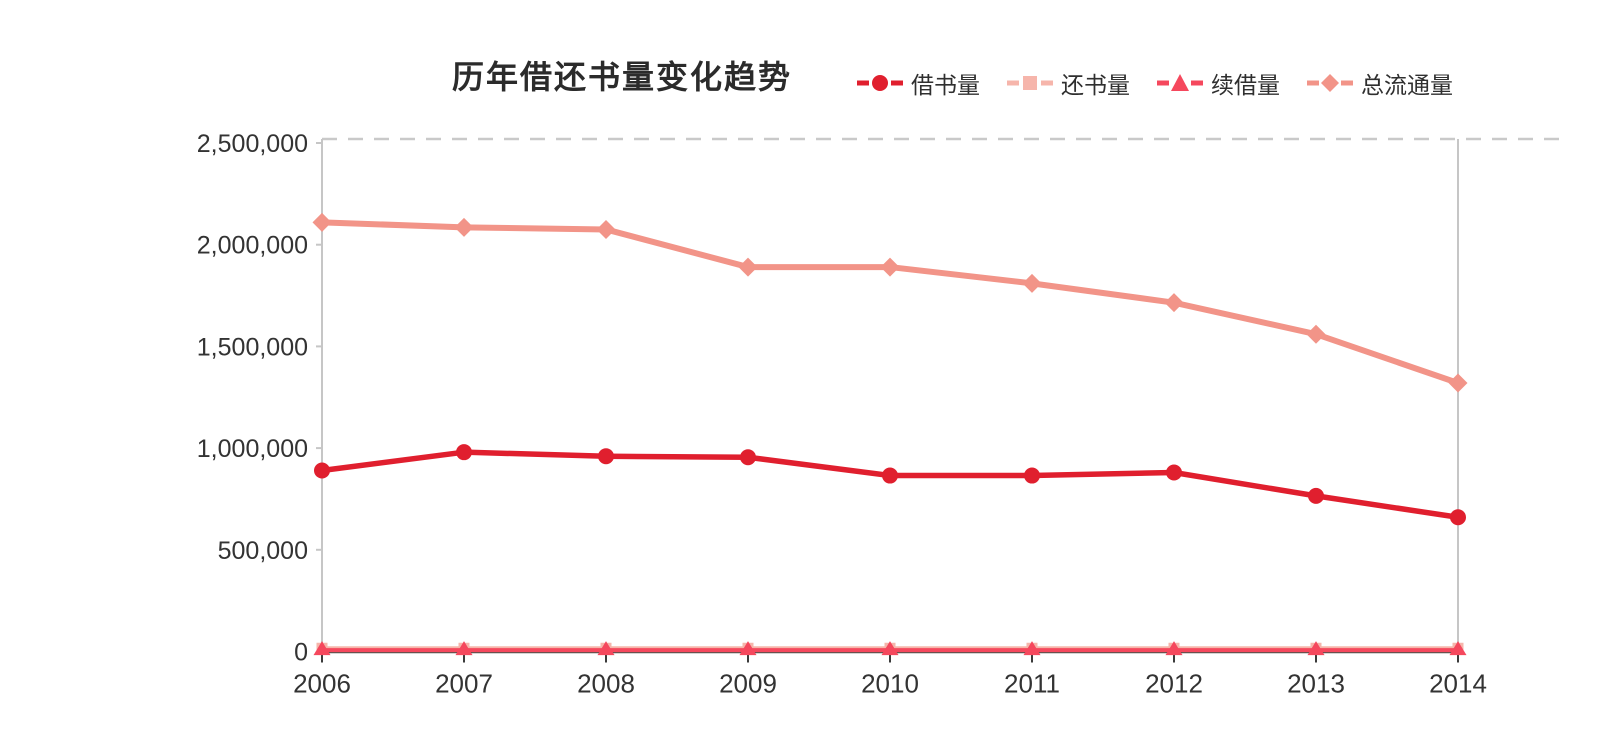  Describe the element at coordinates (890, 684) in the screenshot. I see `x-axis-label: 2010` at that location.